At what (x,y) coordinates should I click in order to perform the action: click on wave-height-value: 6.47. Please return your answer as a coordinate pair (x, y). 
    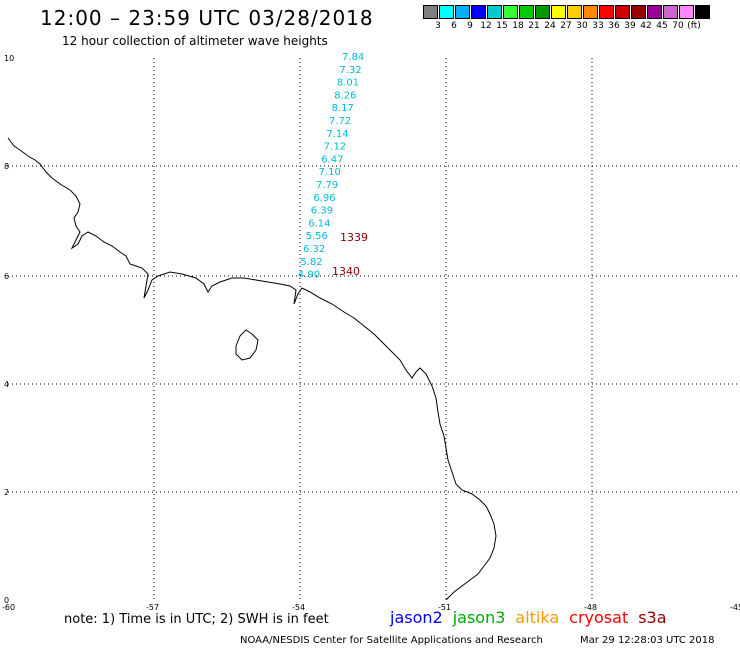
    Looking at the image, I should click on (332, 159).